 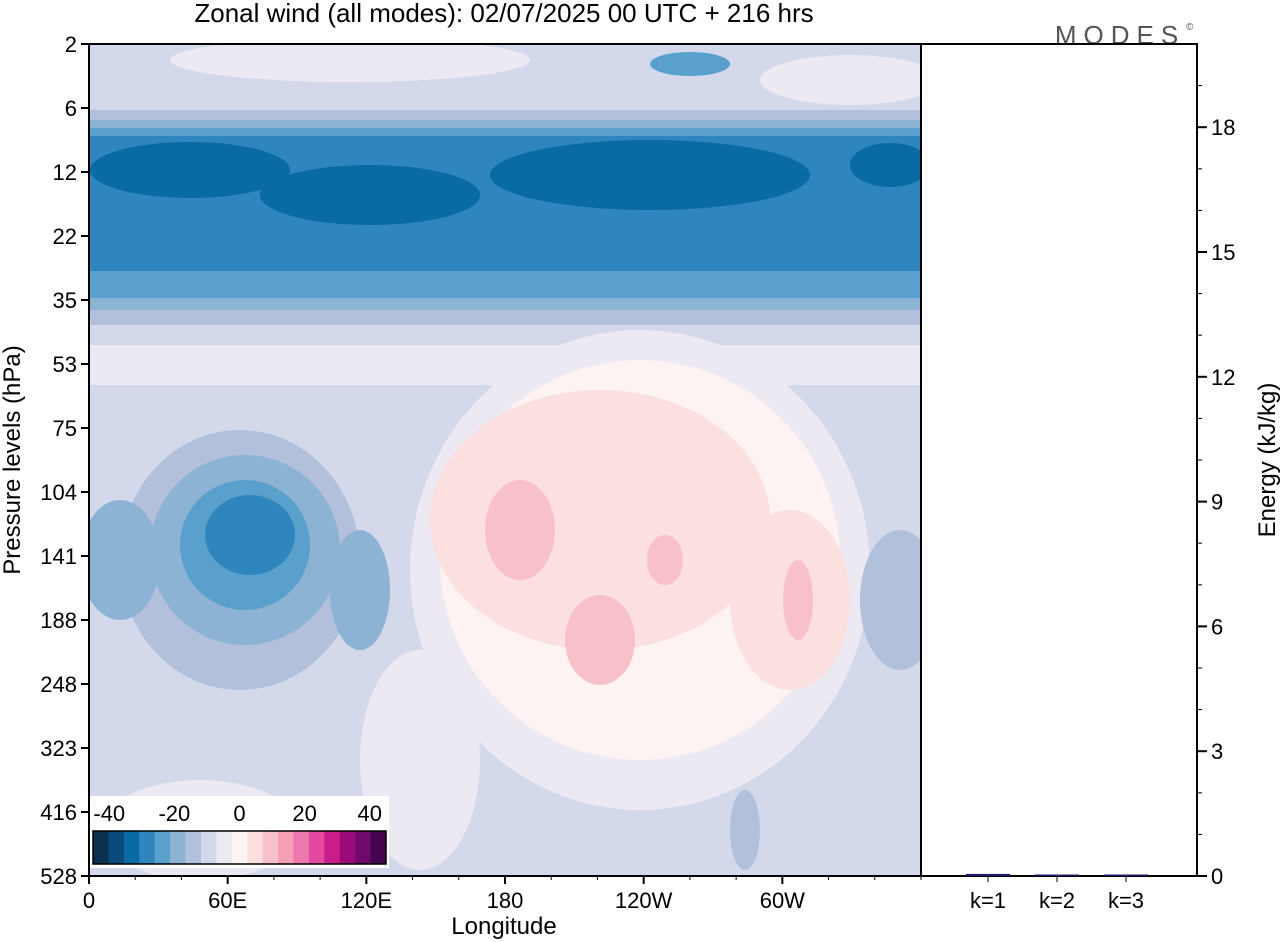 What do you see at coordinates (65, 172) in the screenshot?
I see `y-tick-label: 12` at bounding box center [65, 172].